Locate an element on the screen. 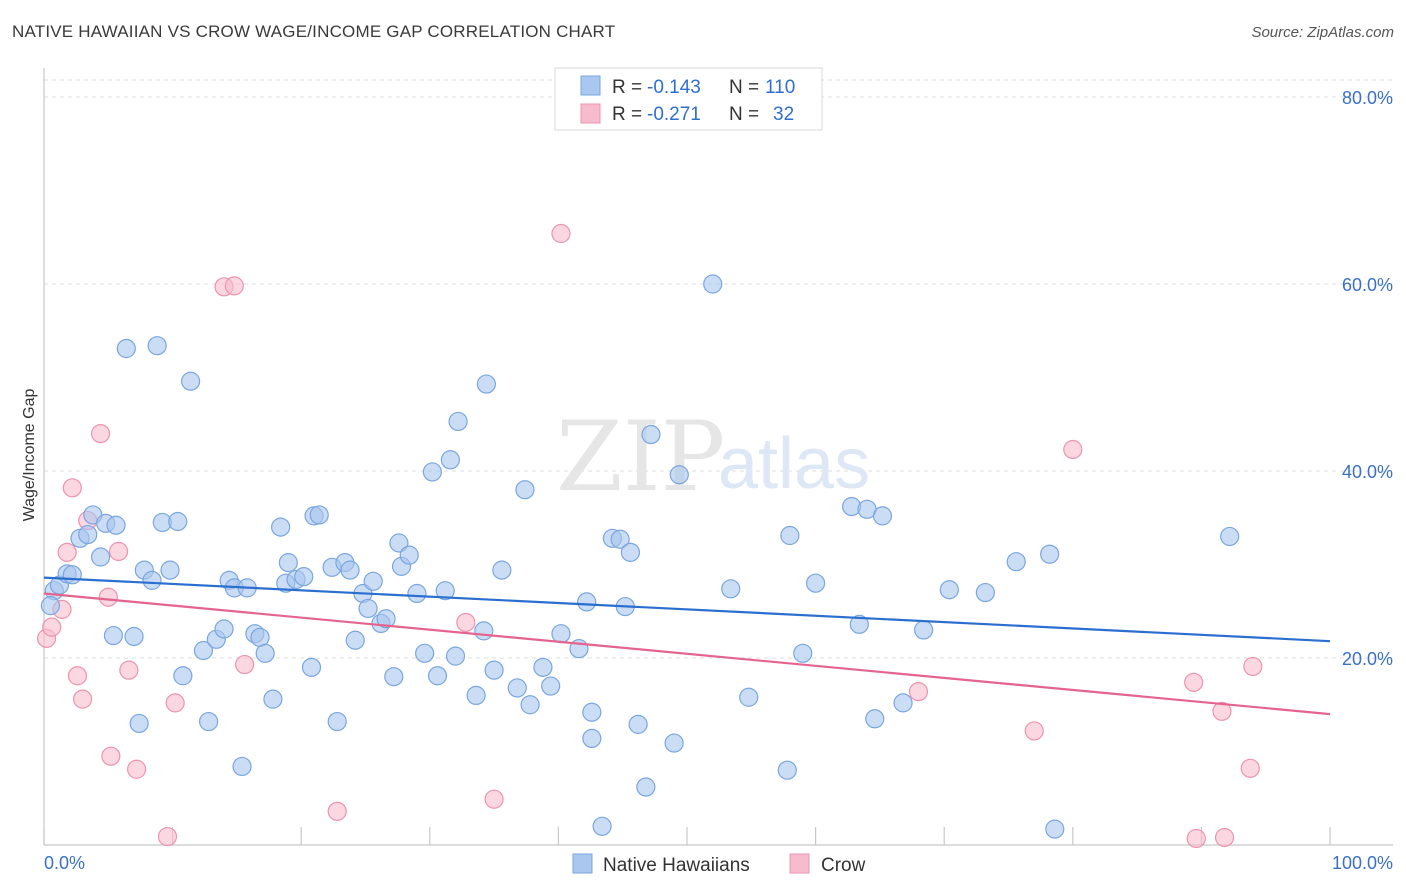 This screenshot has width=1406, height=892. legend-r-label-2: R = is located at coordinates (627, 114).